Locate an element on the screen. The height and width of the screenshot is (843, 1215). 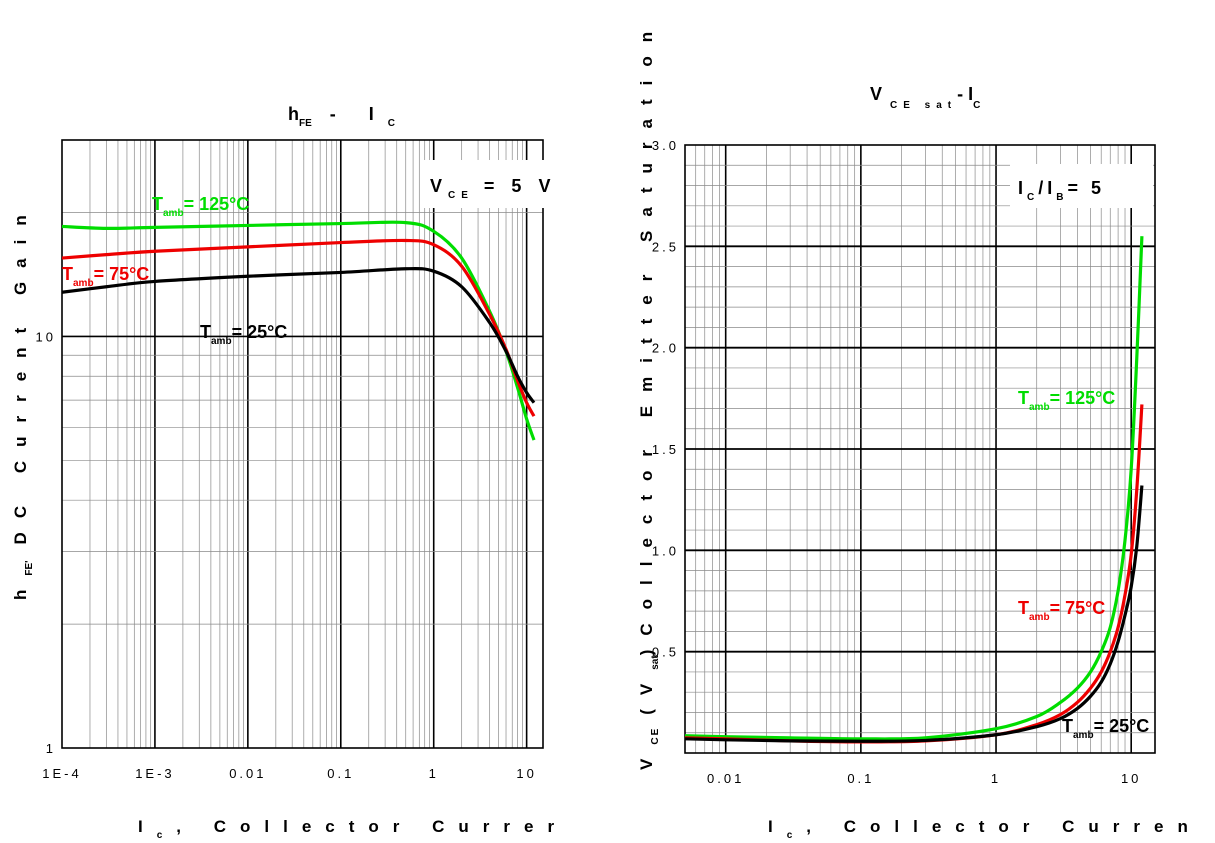
hfe-x-tick-label: 1E-3 is located at coordinates (154, 773).